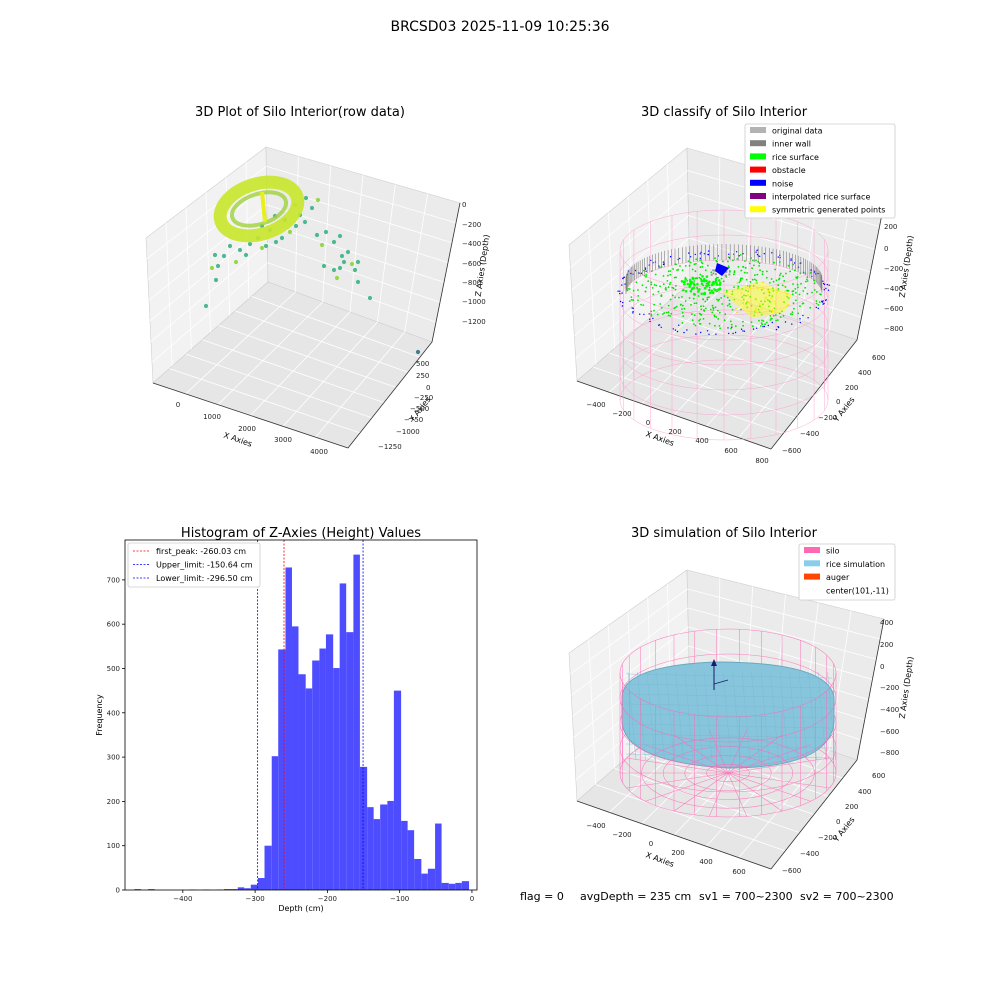 This screenshot has height=1000, width=1000. What do you see at coordinates (254, 899) in the screenshot?
I see `histogram-x-tick: −300` at bounding box center [254, 899].